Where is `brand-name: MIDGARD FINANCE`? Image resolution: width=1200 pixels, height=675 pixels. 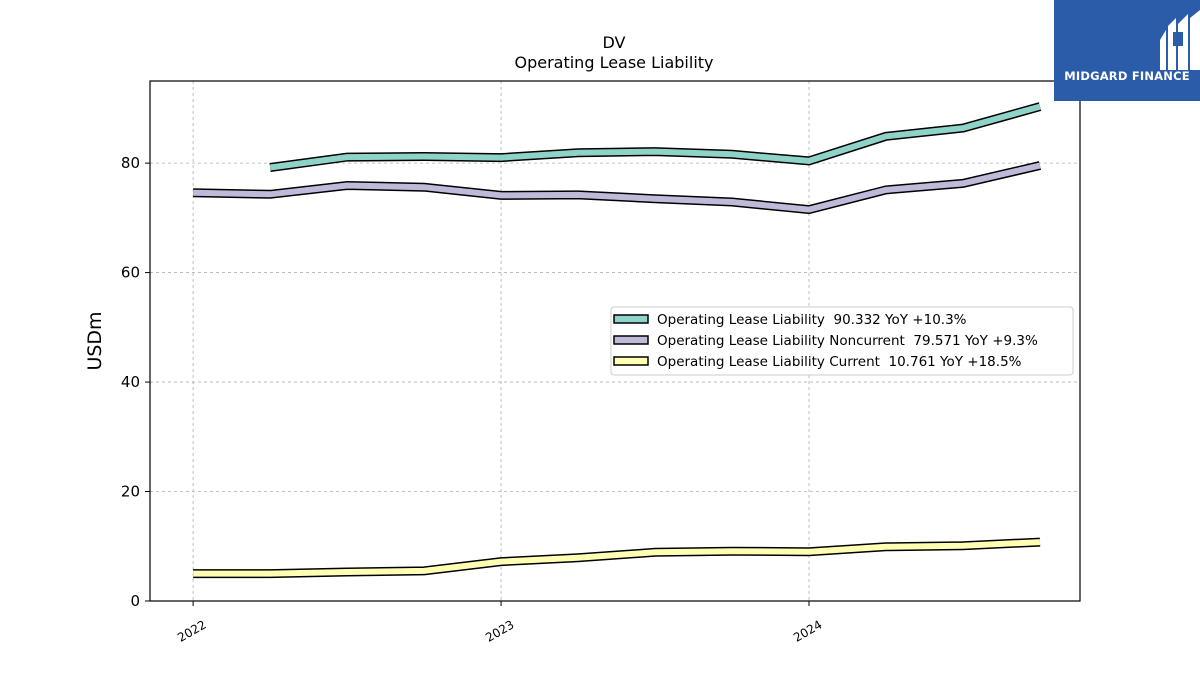 brand-name: MIDGARD FINANCE is located at coordinates (1127, 76).